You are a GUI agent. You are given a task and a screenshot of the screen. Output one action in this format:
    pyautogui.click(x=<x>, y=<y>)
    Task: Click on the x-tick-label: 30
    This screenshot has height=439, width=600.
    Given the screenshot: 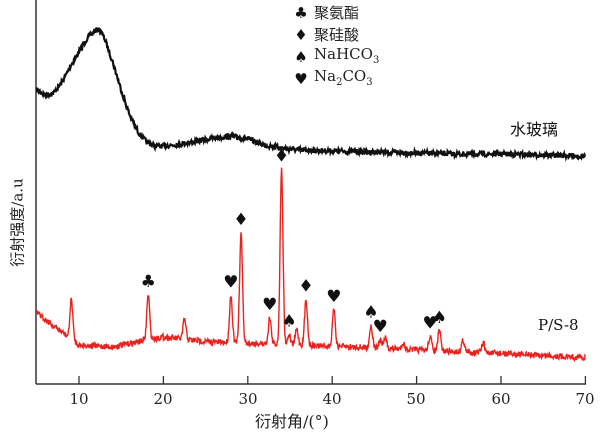 What is the action you would take?
    pyautogui.click(x=248, y=399)
    